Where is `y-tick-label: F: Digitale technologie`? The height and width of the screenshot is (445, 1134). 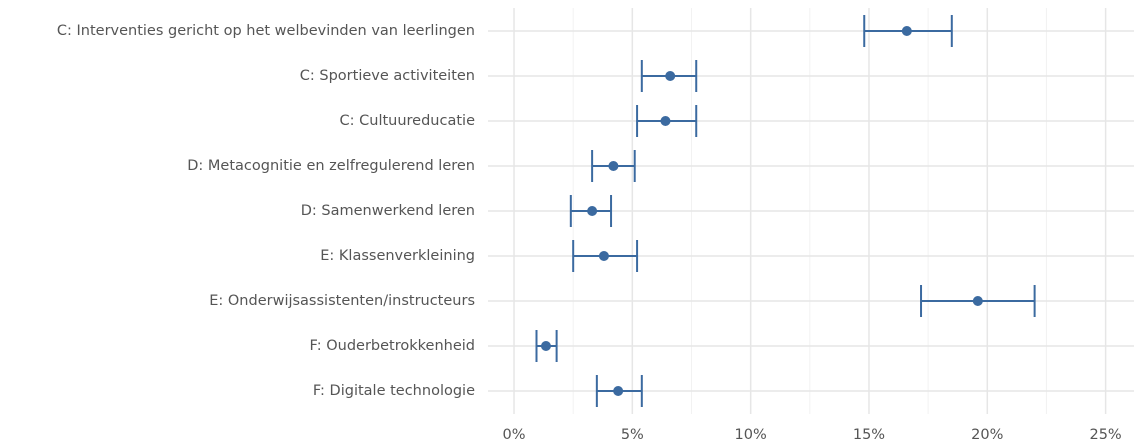
y-tick-label: F: Digitale technologie is located at coordinates (394, 391).